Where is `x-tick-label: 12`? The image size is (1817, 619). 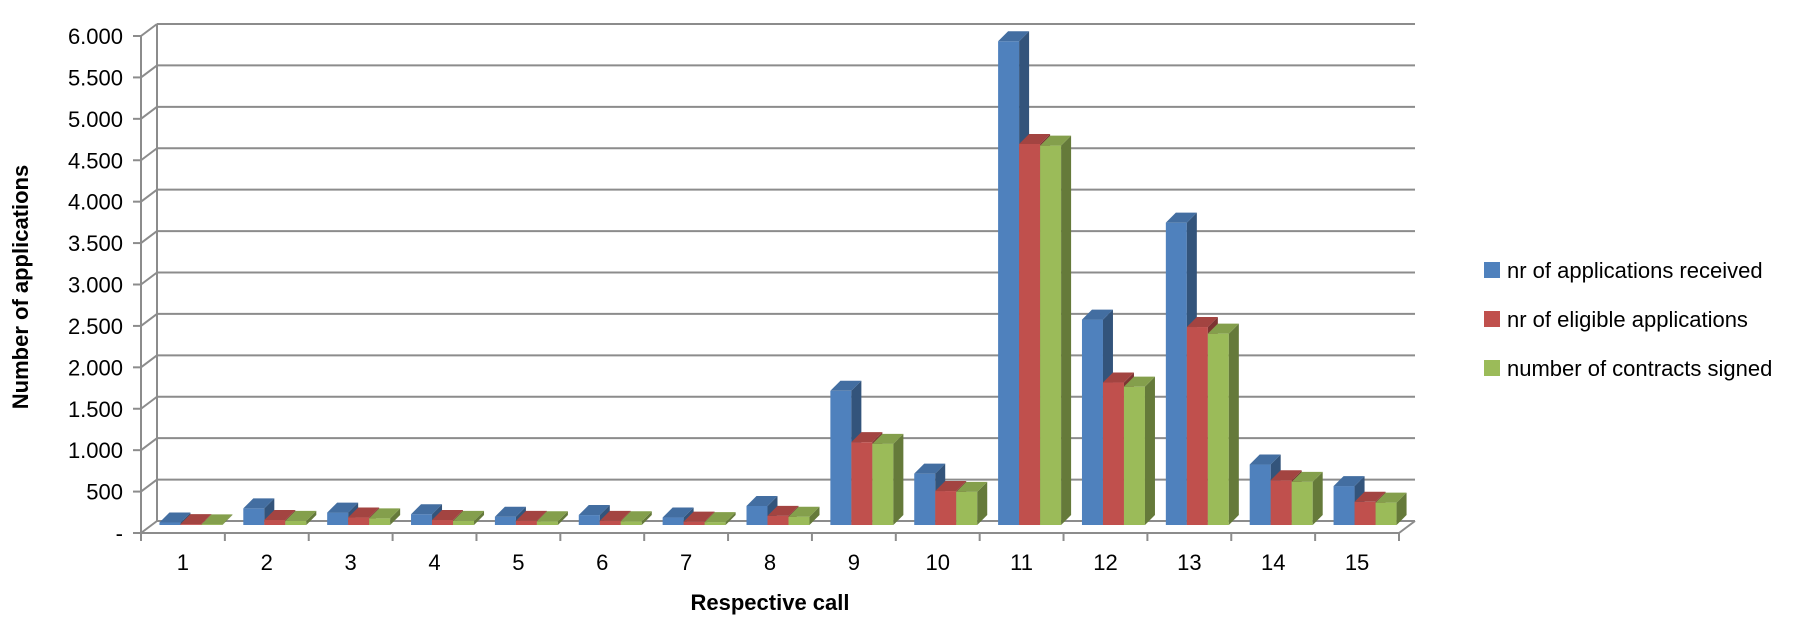
x-tick-label: 12 is located at coordinates (1105, 562).